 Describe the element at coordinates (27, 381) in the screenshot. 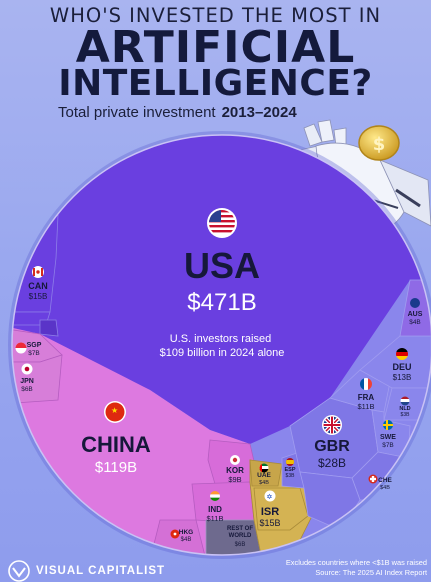

I see `label-jpn: JPN` at that location.